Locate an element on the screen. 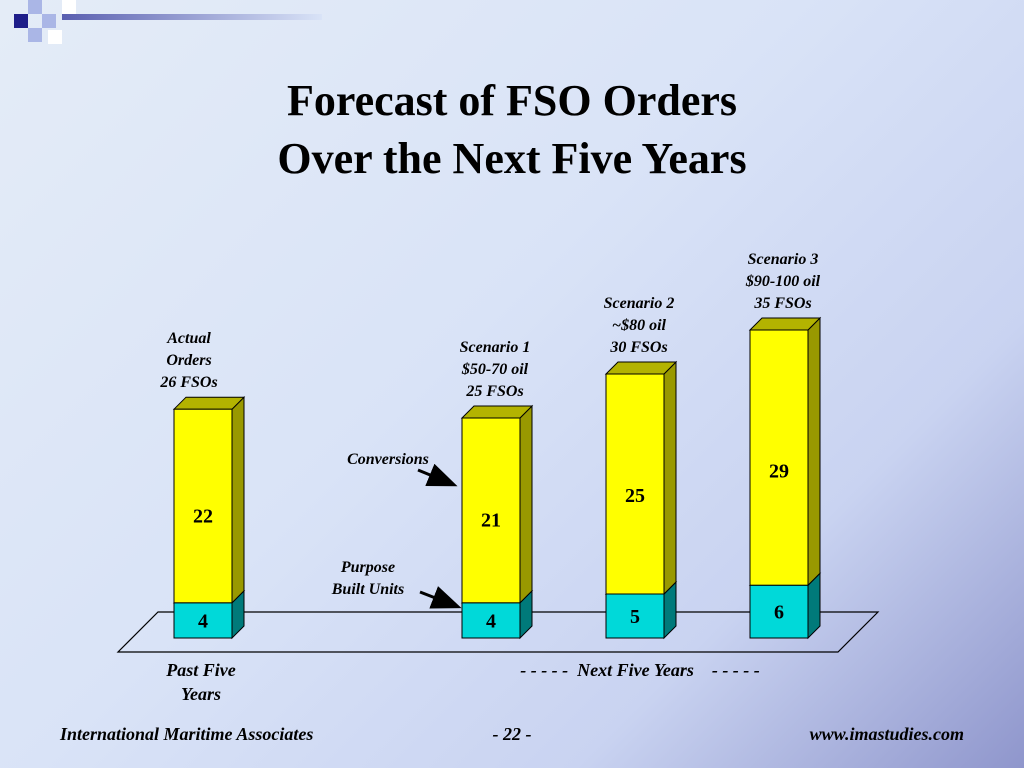  bar-category-label: $90-100 oil is located at coordinates (783, 281).